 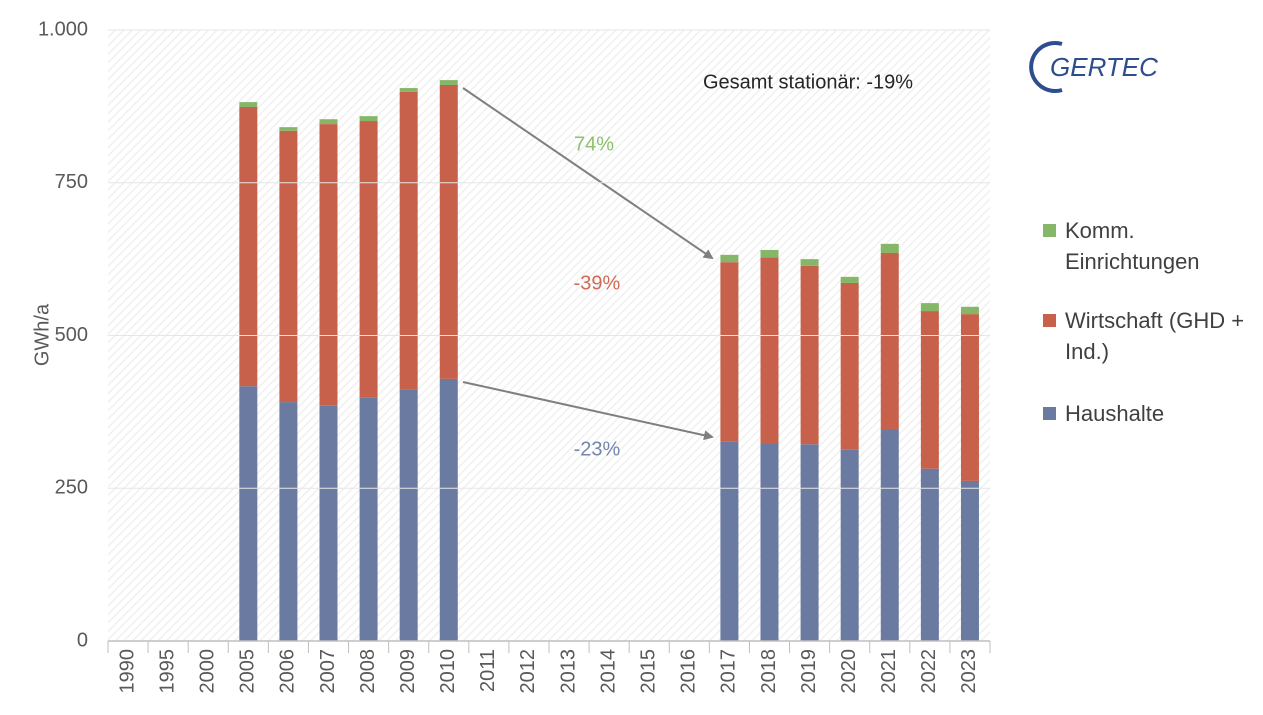 I want to click on x-tick-label: 2014, so click(x=608, y=671).